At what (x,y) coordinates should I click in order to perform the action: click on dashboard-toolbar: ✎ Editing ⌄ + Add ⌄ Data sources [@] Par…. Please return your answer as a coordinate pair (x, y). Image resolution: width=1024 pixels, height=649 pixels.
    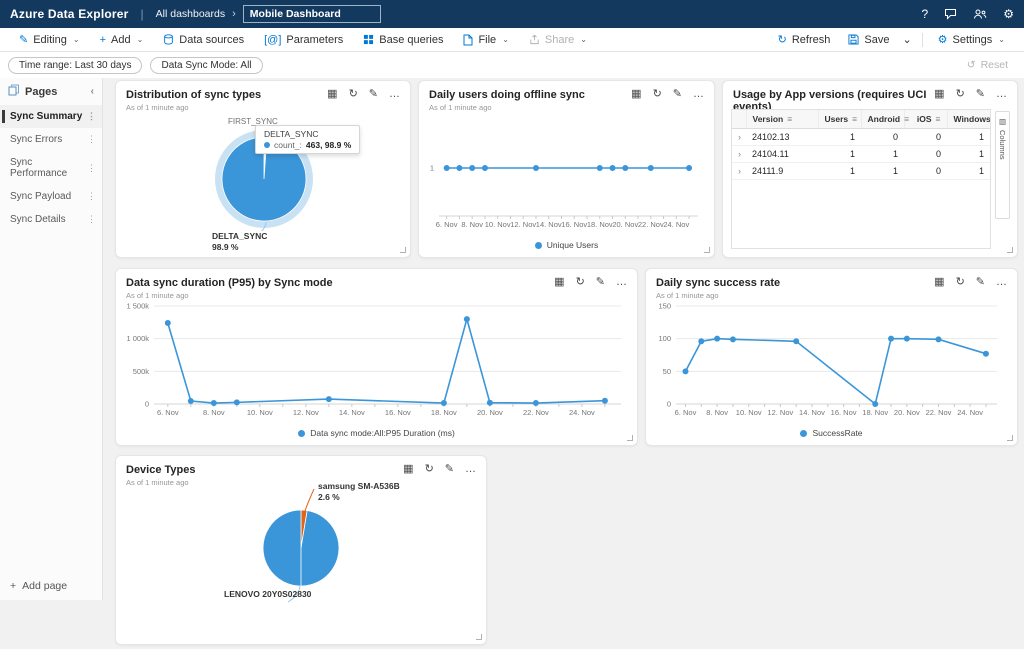
    Looking at the image, I should click on (512, 40).